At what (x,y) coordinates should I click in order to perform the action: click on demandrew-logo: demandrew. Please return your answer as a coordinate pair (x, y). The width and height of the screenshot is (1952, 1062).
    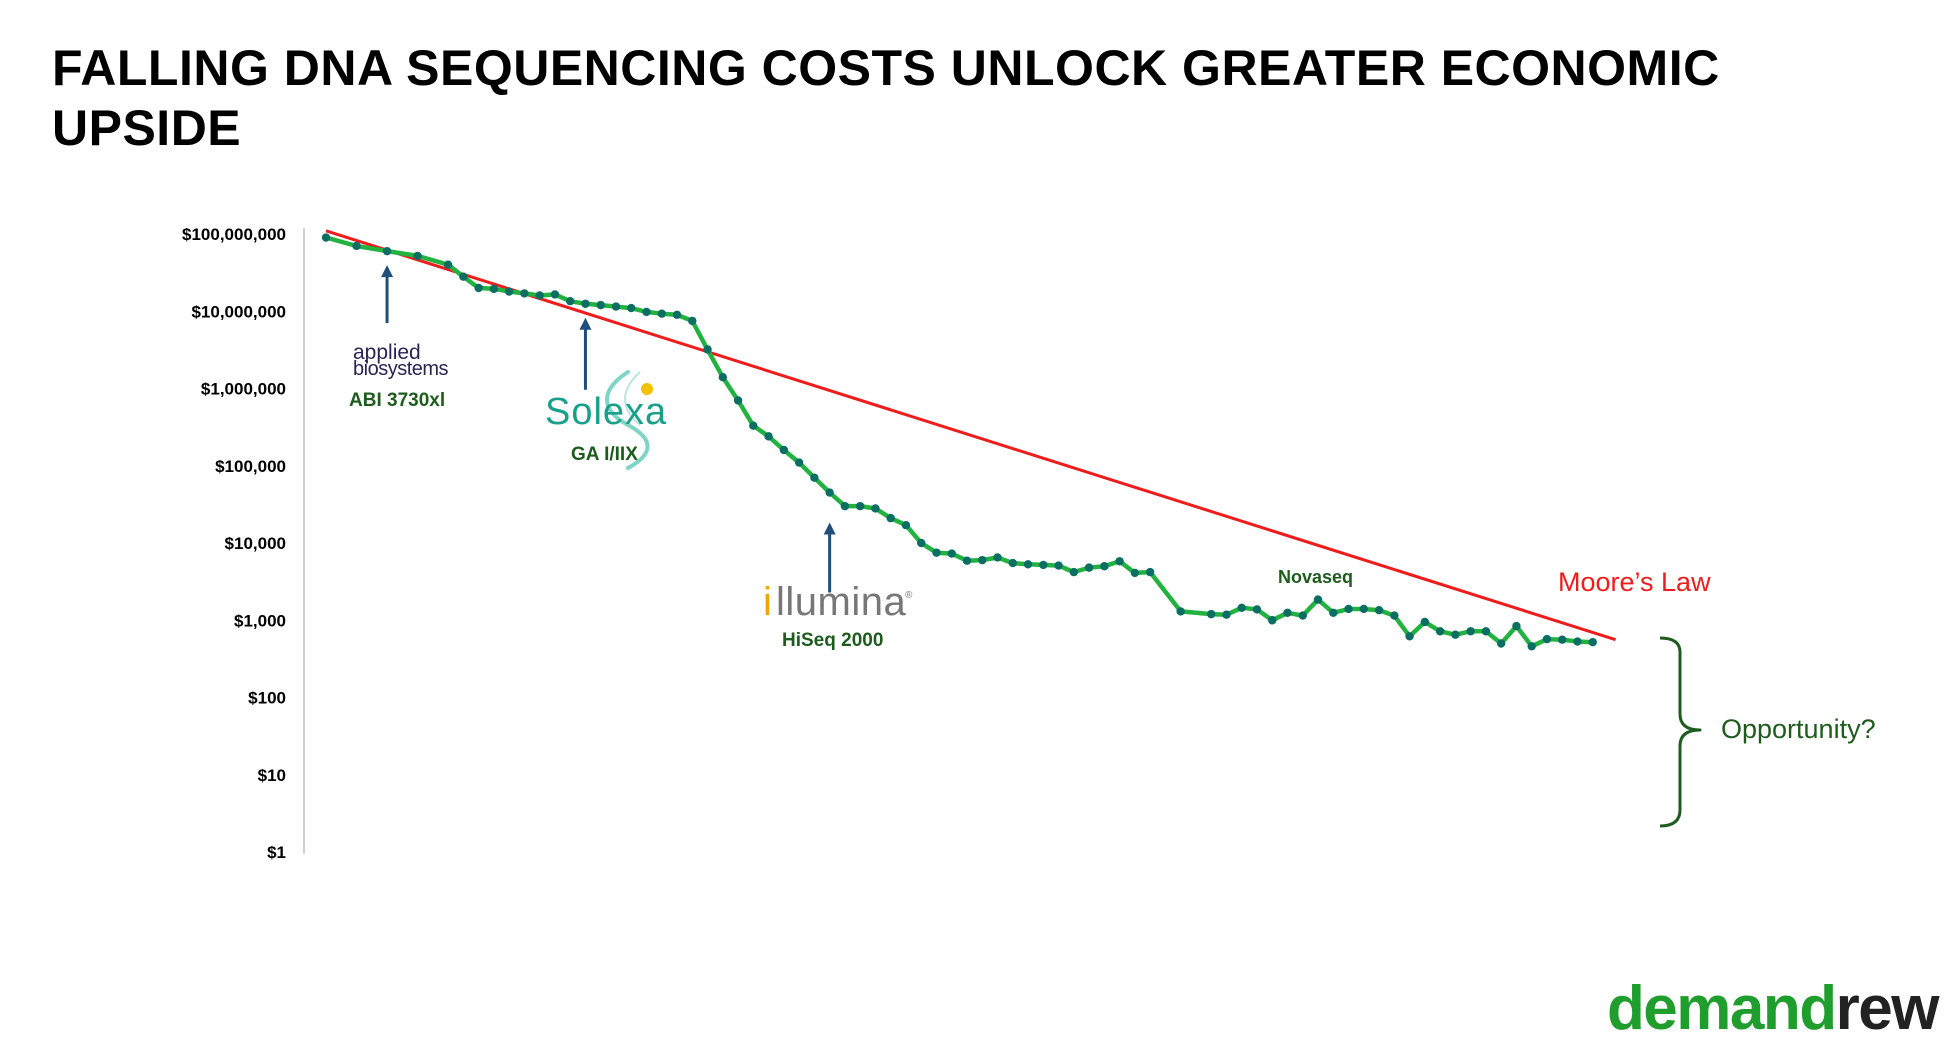
    Looking at the image, I should click on (1773, 1009).